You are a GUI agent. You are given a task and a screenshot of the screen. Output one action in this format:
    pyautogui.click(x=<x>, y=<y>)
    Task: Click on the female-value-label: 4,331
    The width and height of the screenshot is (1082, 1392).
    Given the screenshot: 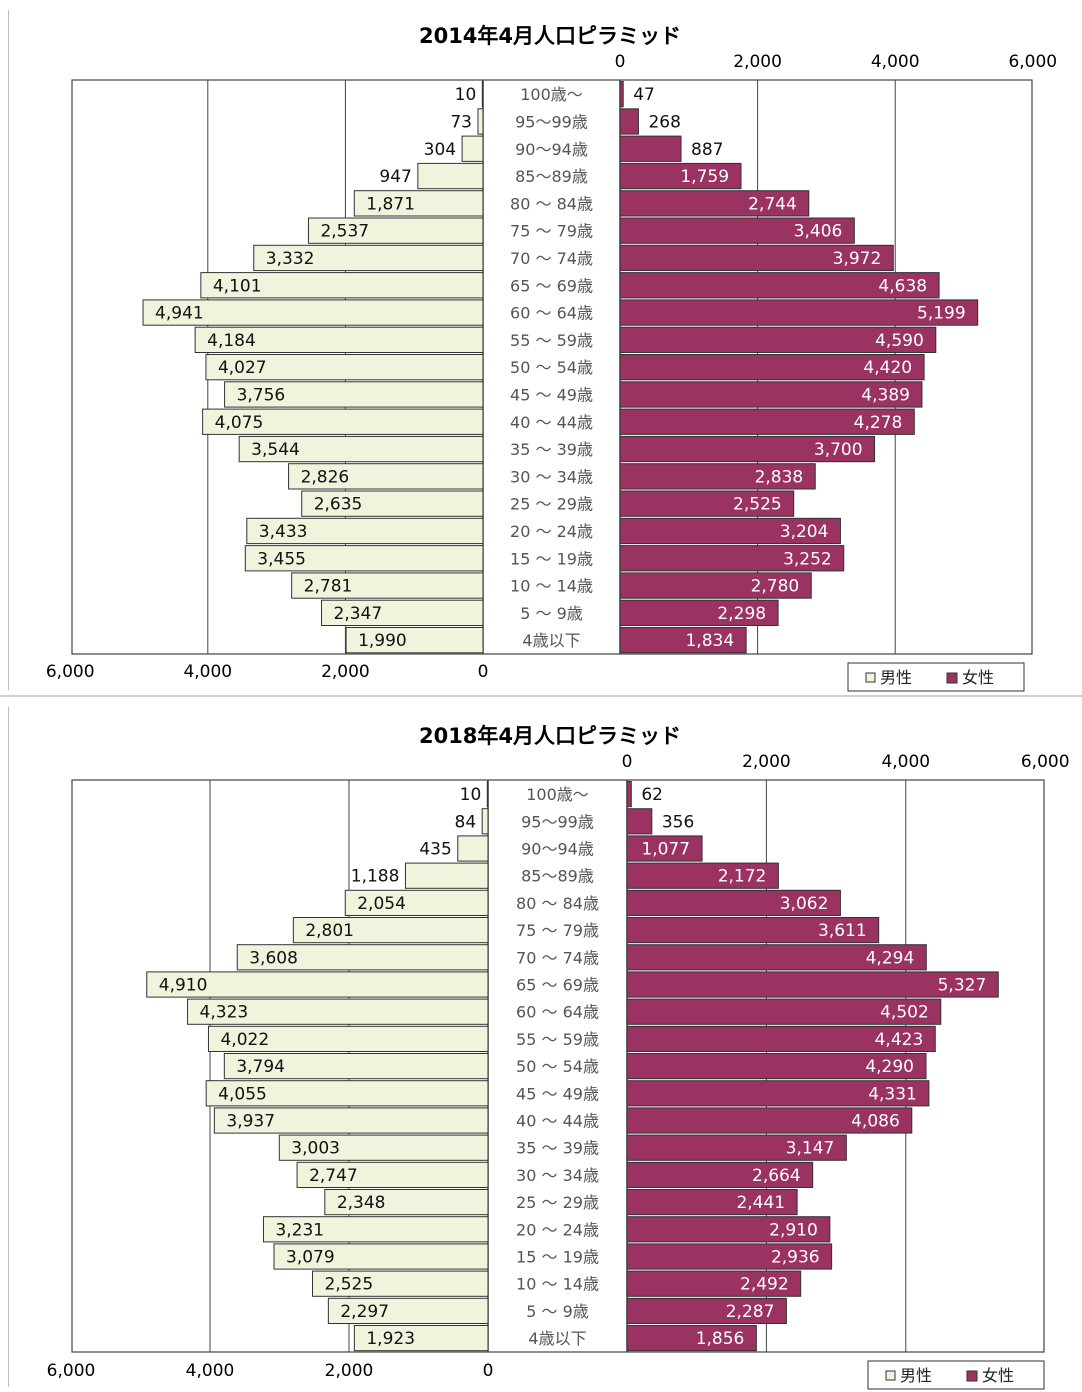 What is the action you would take?
    pyautogui.click(x=892, y=1094)
    